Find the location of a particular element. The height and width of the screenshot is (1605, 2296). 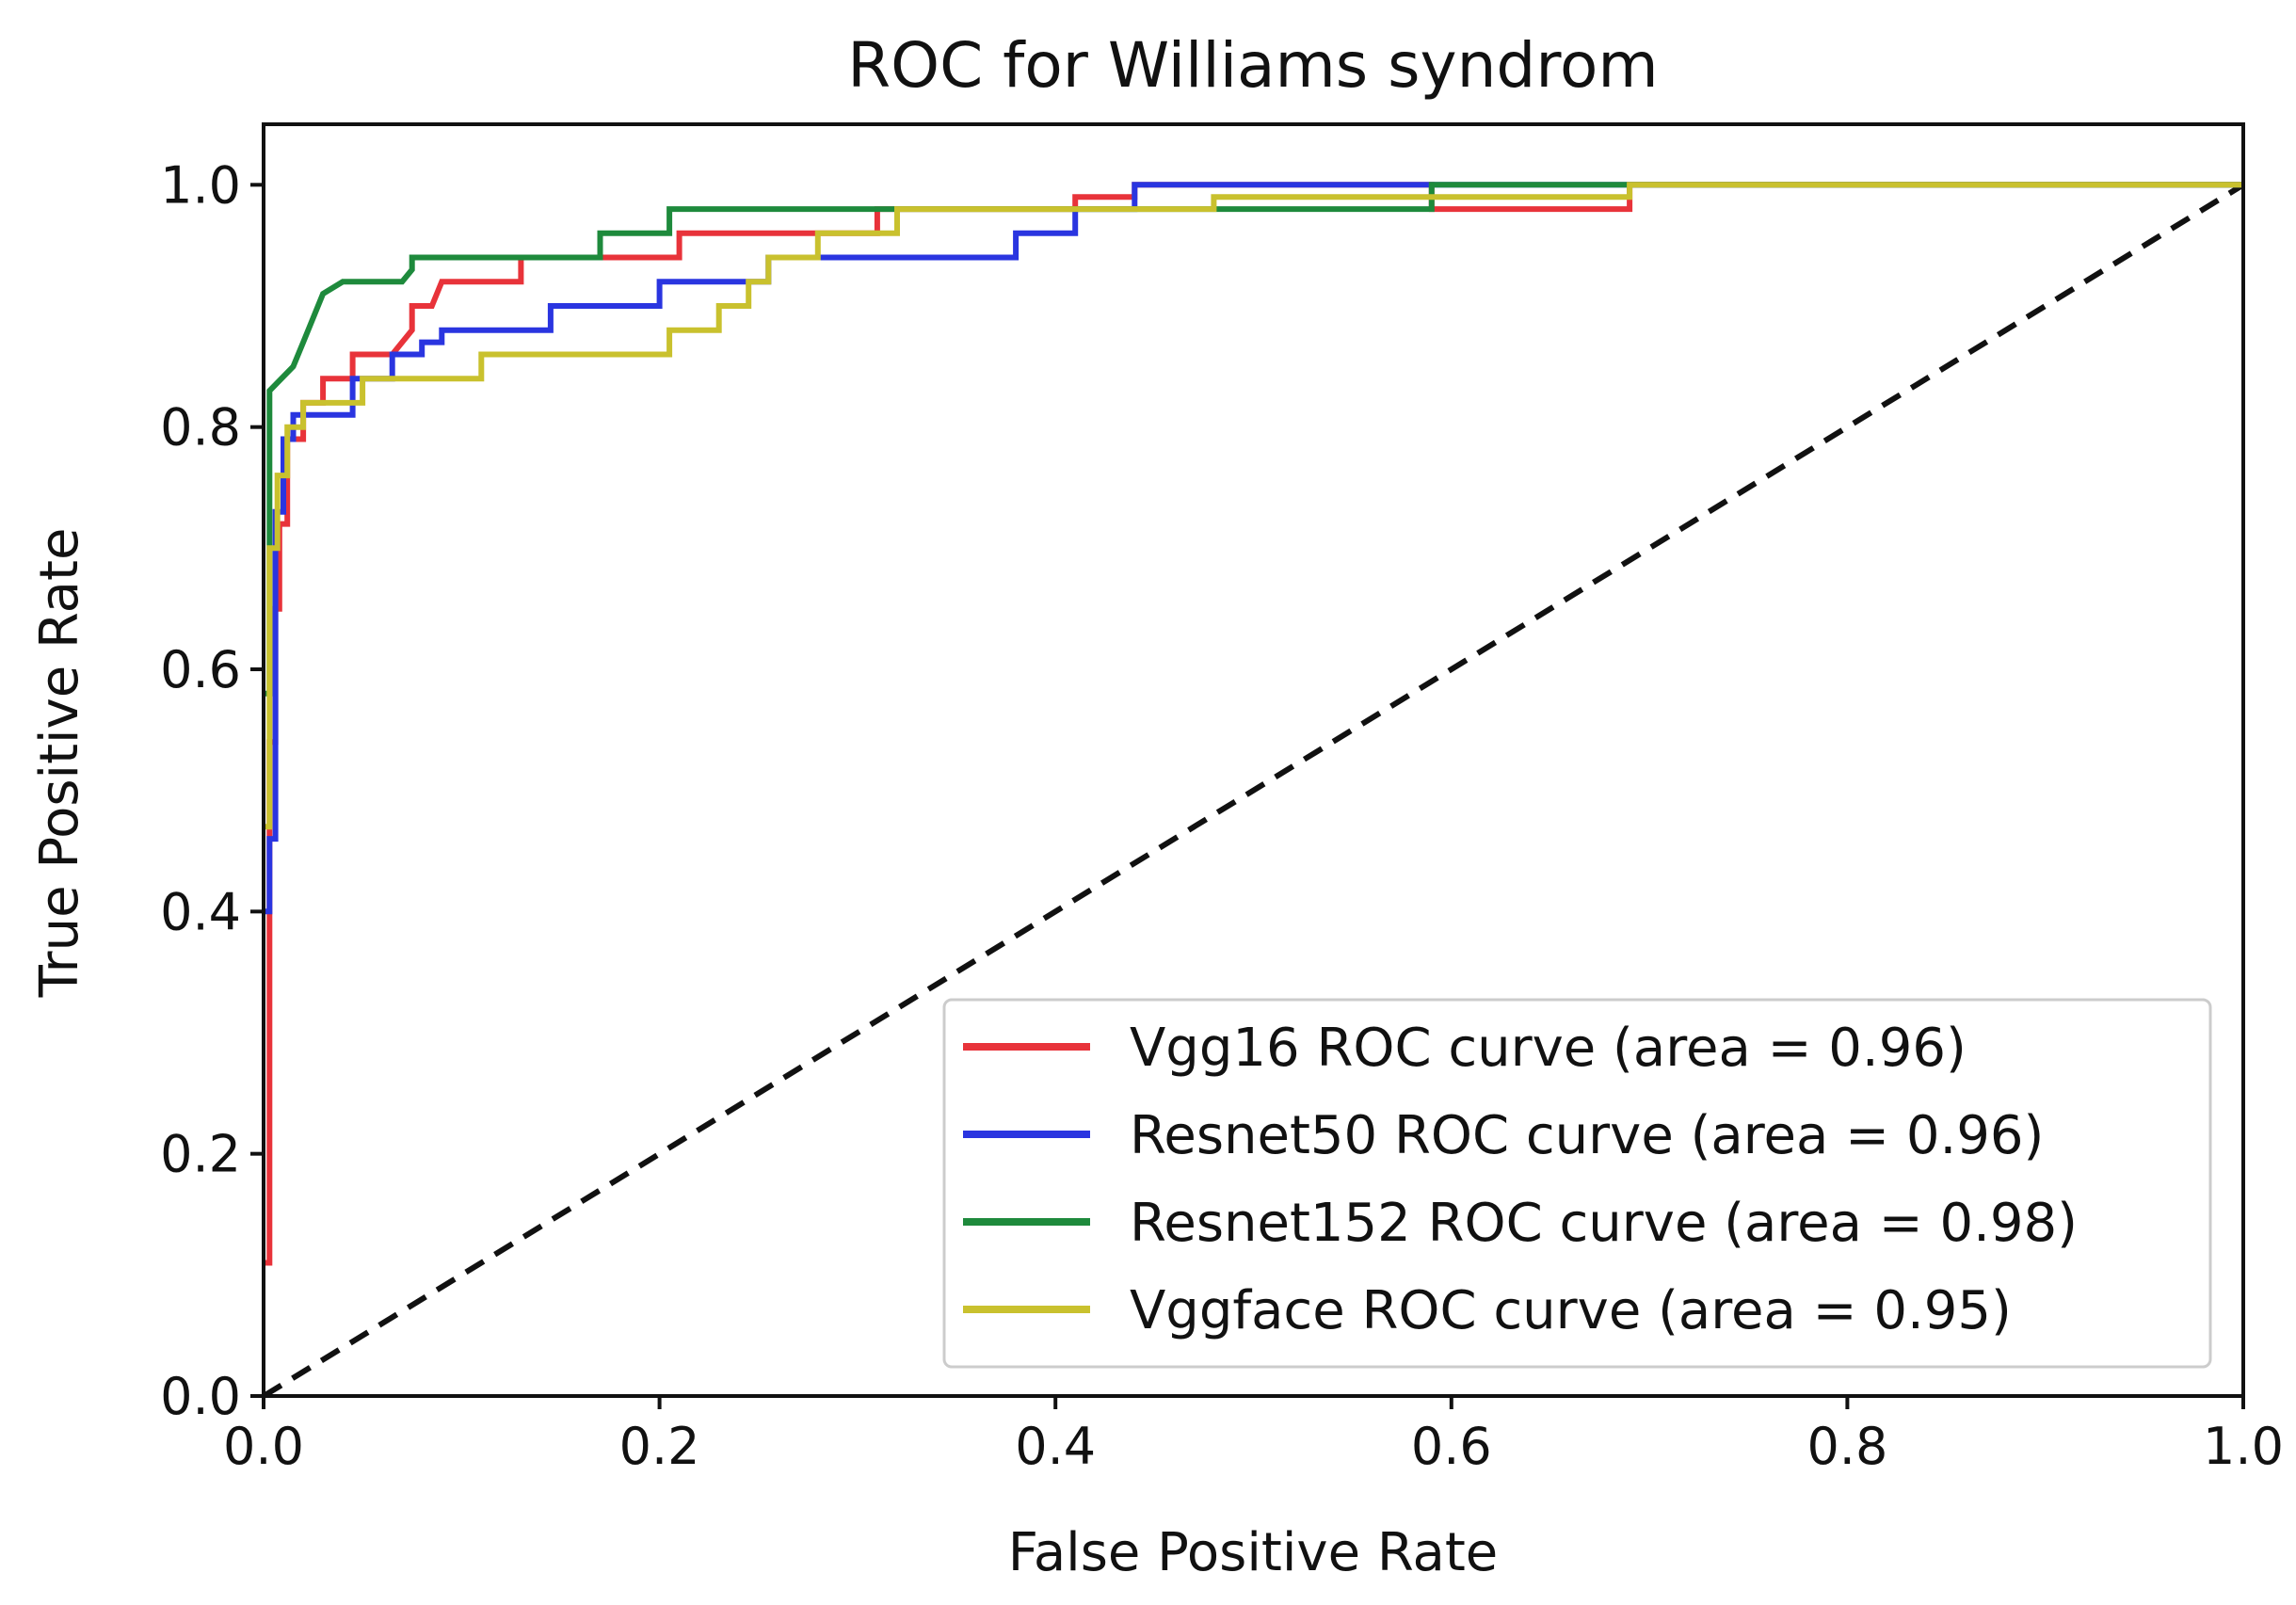

legend-label-0: Vgg16 ROC curve (area = 0.96) is located at coordinates (1548, 1049).